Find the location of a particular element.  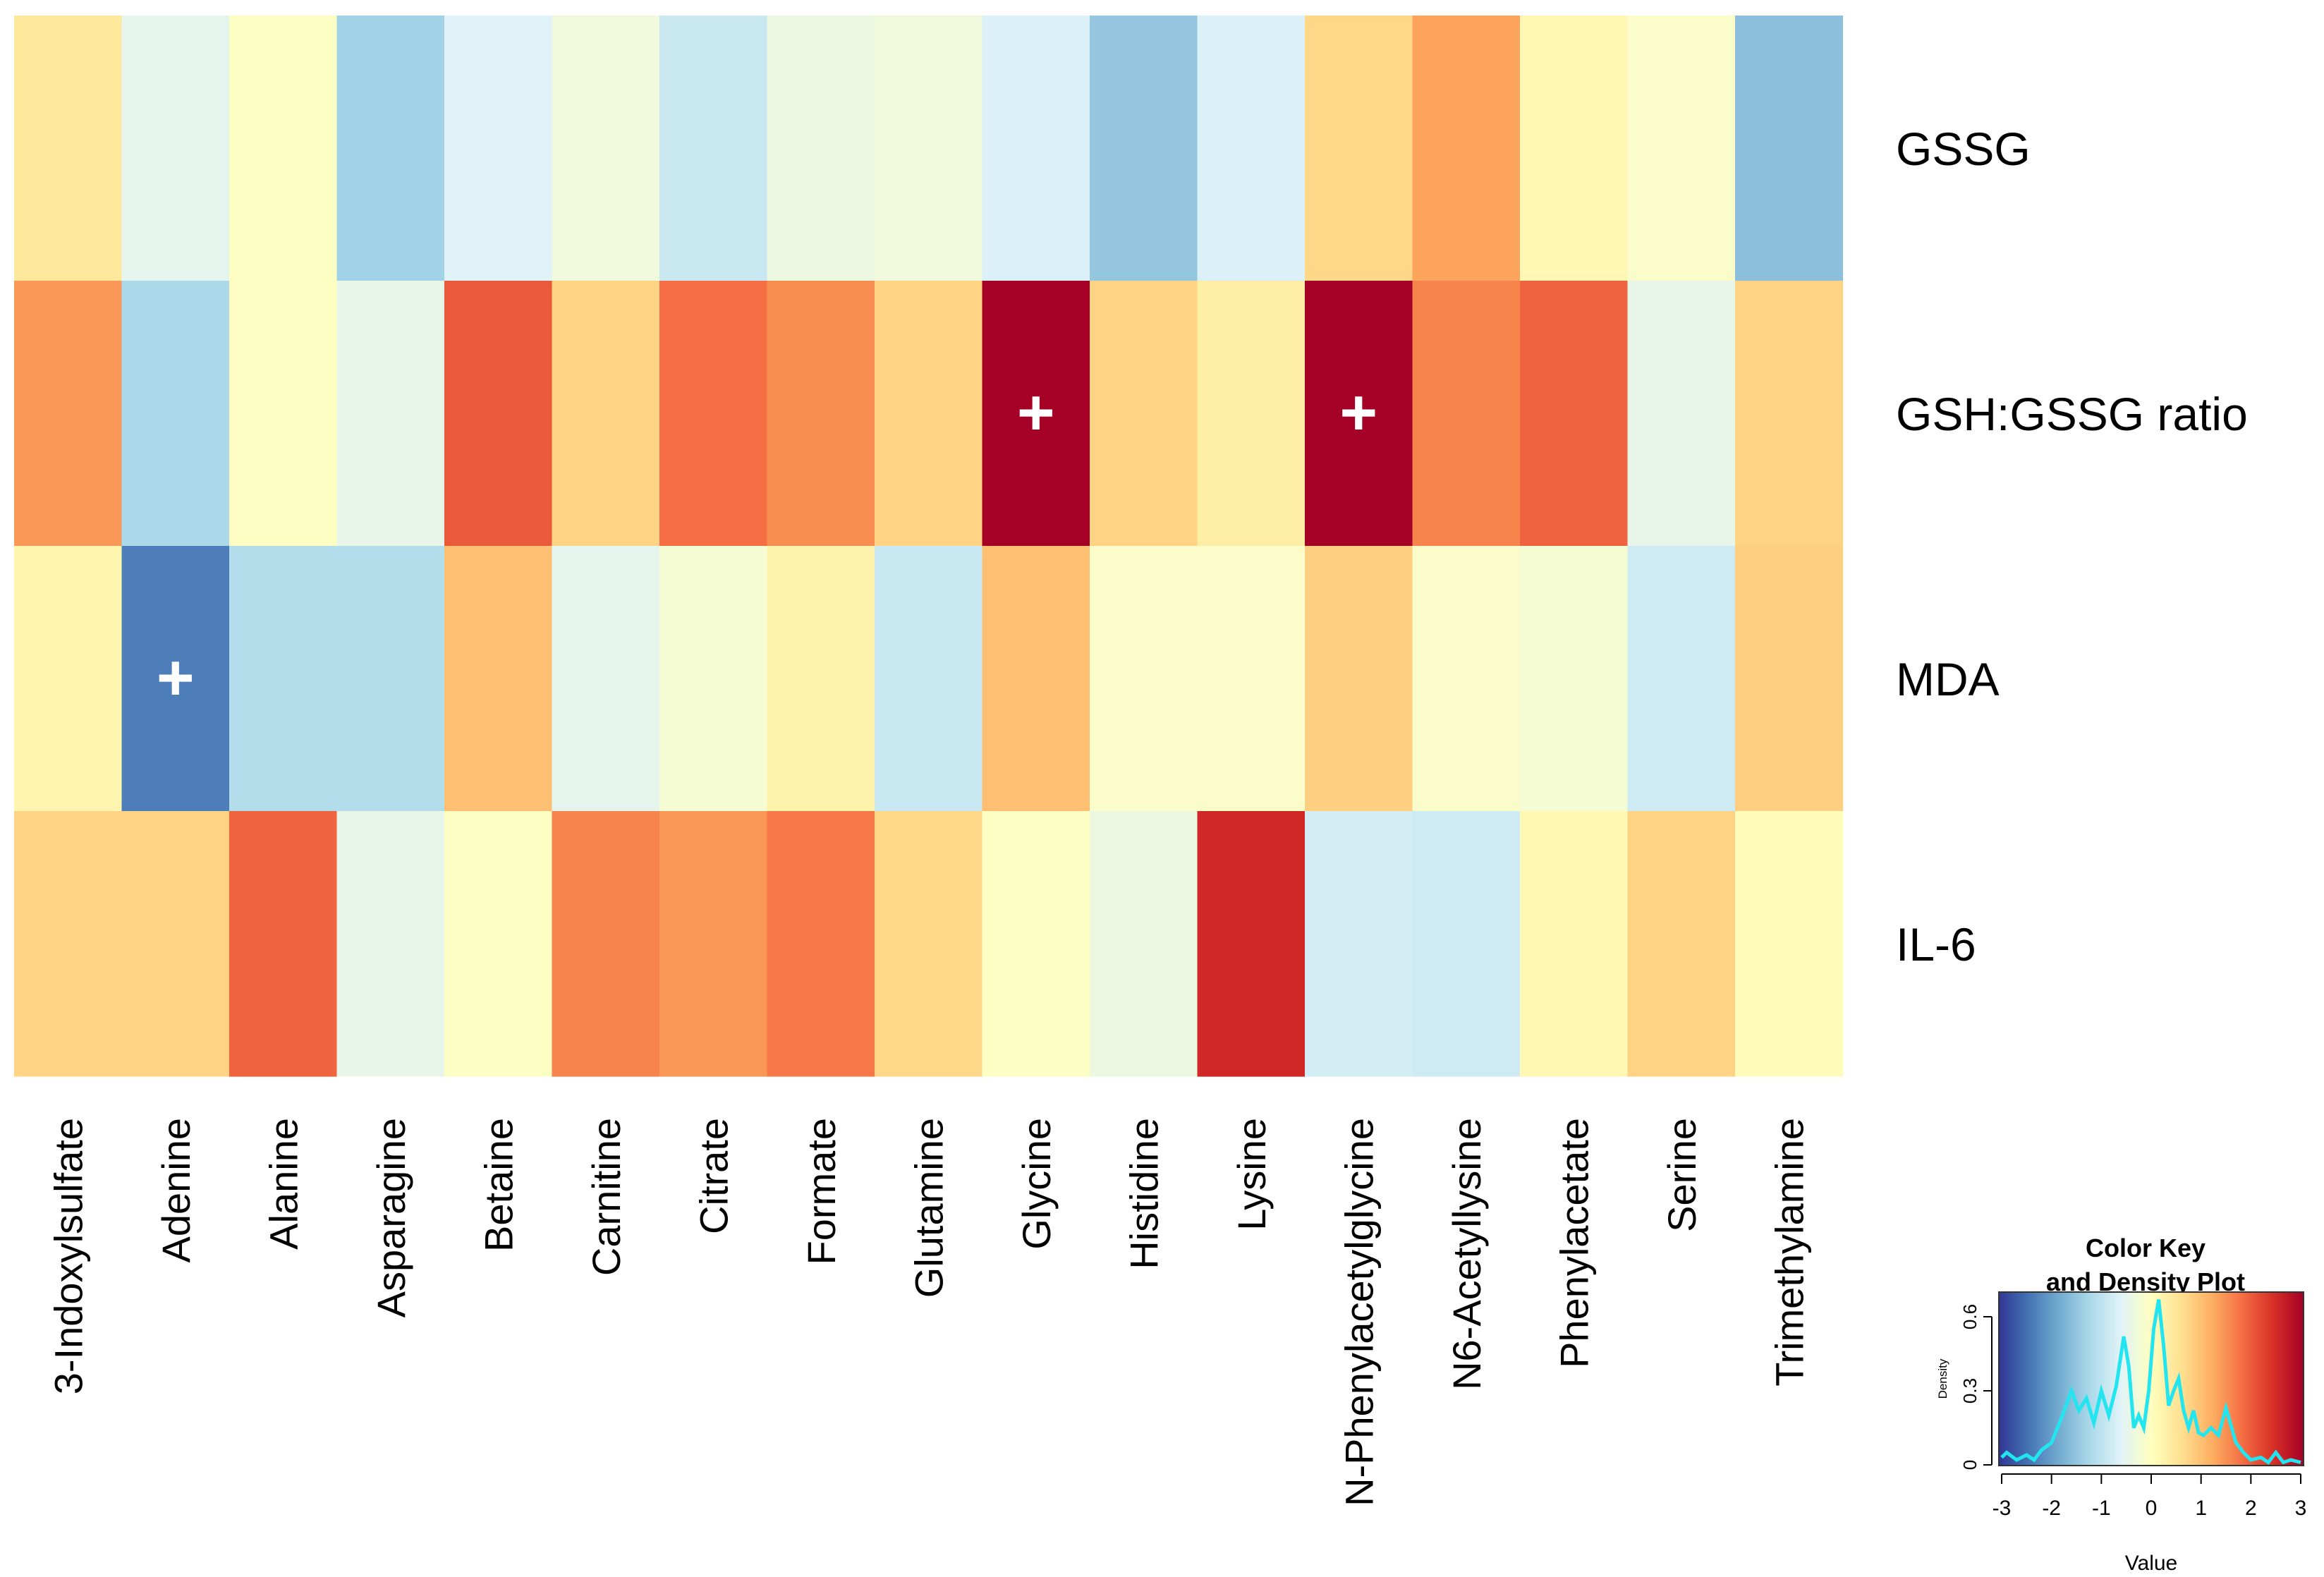

x-tick-label: 0 is located at coordinates (2152, 1509).